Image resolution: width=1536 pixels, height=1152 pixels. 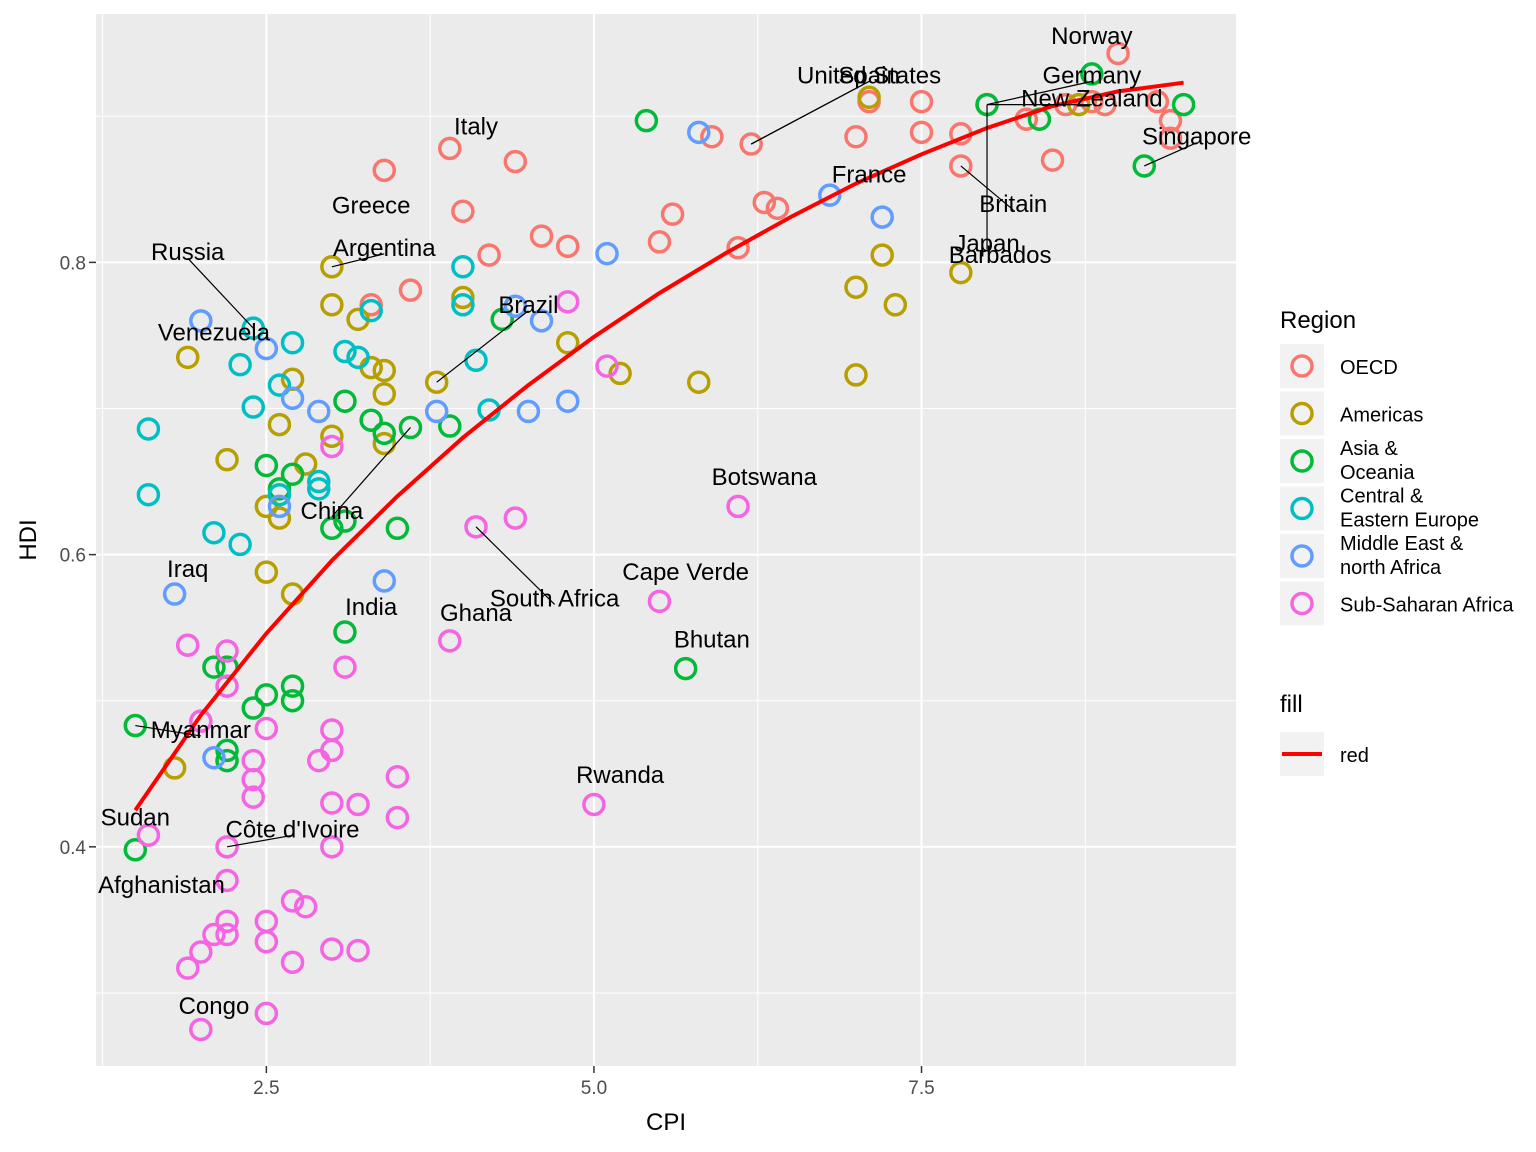 What do you see at coordinates (1091, 36) in the screenshot?
I see `point-label: Norway` at bounding box center [1091, 36].